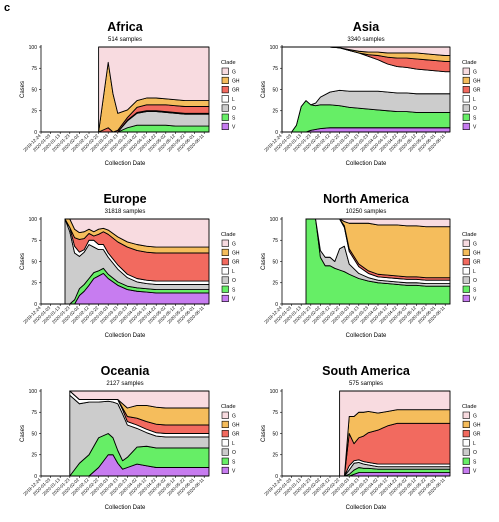  What do you see at coordinates (275, 456) in the screenshot?
I see `y-tick-label: 25` at bounding box center [275, 456].